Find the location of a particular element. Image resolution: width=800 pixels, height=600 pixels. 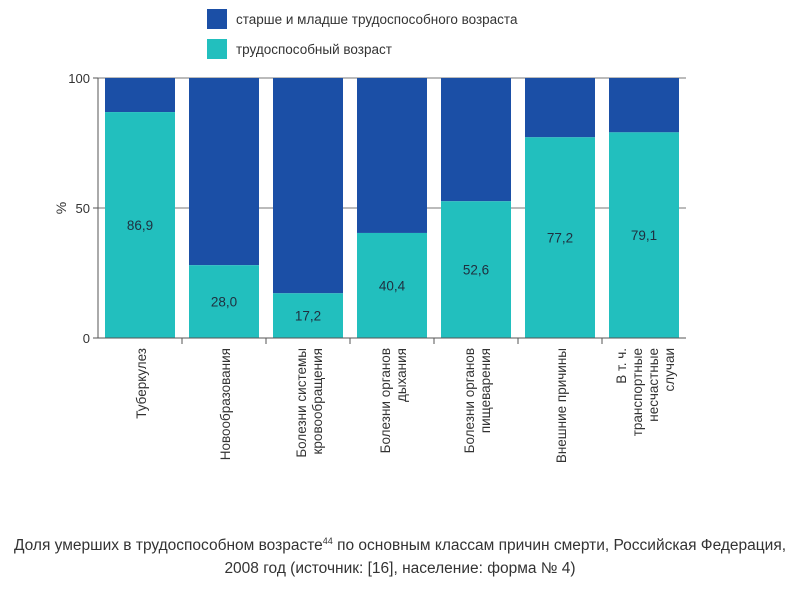

caption-footnote-ref: 44 is located at coordinates (327, 540).